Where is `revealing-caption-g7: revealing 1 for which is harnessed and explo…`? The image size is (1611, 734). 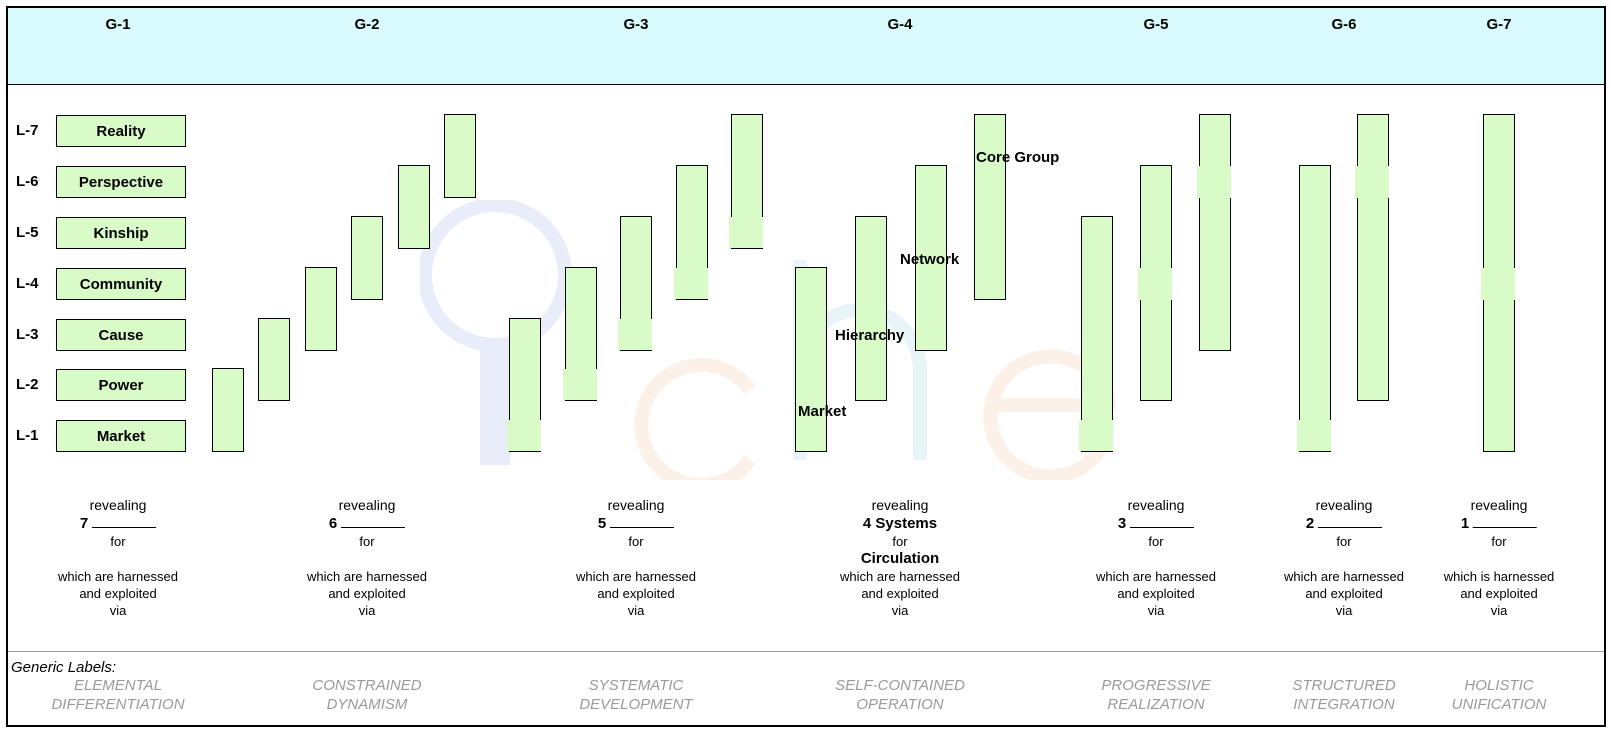
revealing-caption-g7: revealing 1 for which is harnessed and explo… is located at coordinates (1499, 557).